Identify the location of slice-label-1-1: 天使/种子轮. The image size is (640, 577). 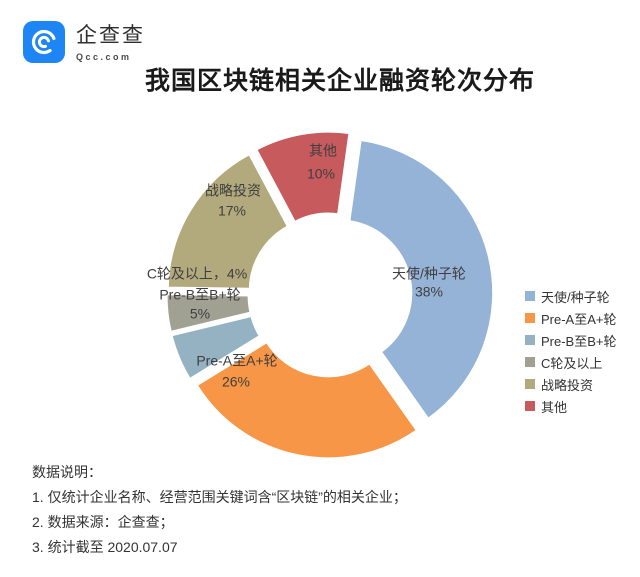
(429, 274).